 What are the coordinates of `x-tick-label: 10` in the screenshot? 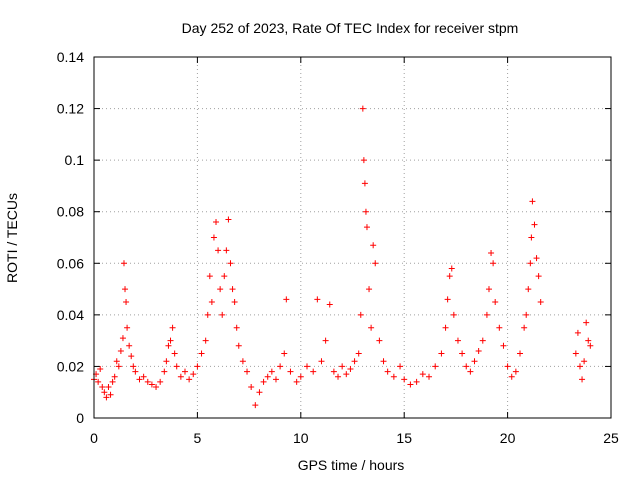 It's located at (301, 438).